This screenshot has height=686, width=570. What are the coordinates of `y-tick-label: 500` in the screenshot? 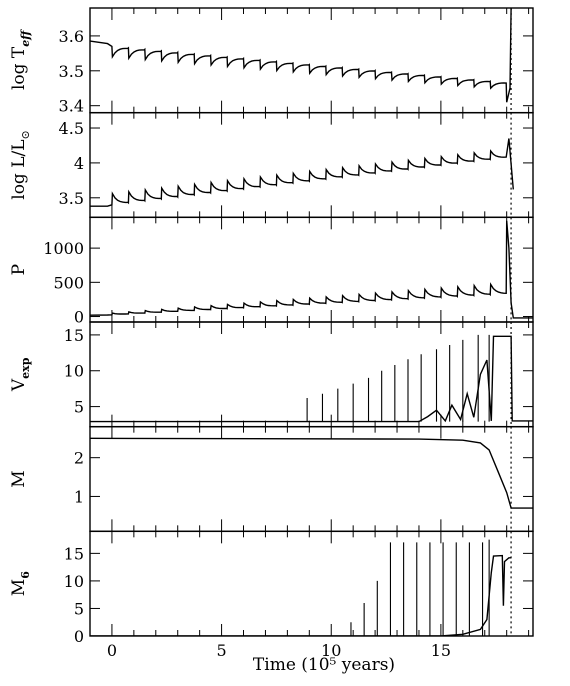 It's located at (68, 282).